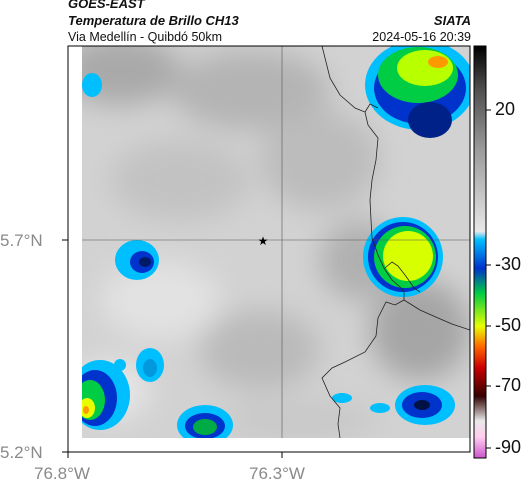 The width and height of the screenshot is (526, 491). What do you see at coordinates (106, 395) in the screenshot?
I see `cloud-cell-southwest` at bounding box center [106, 395].